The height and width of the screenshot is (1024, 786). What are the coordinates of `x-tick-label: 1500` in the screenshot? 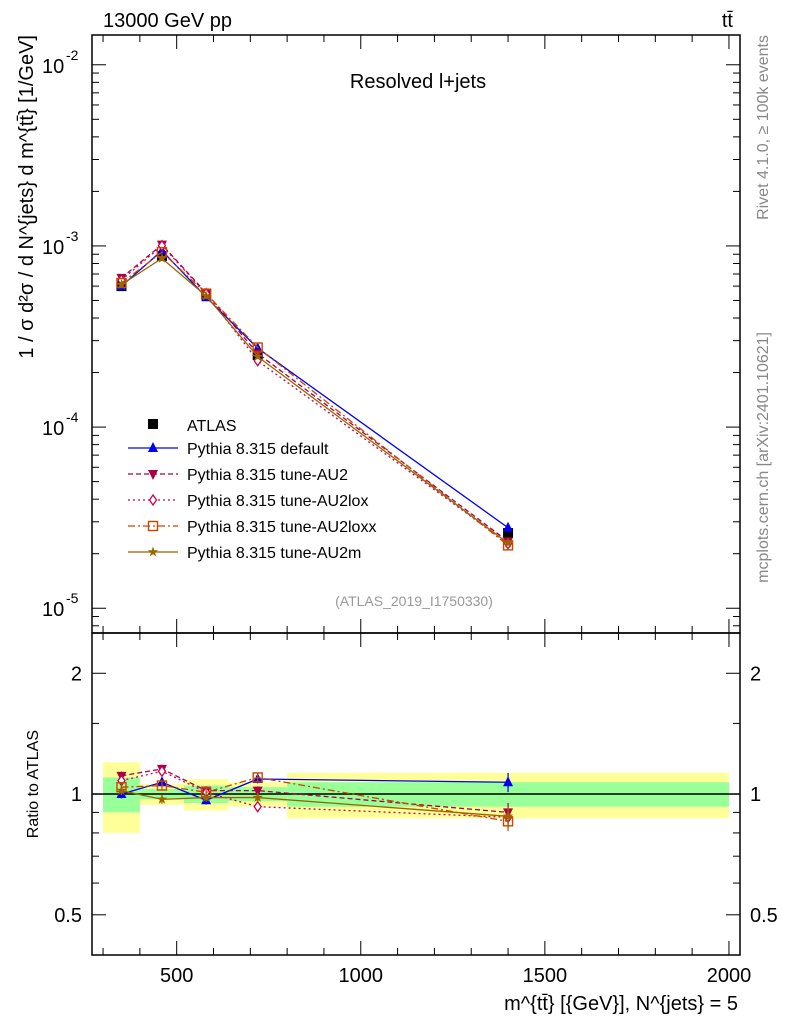 It's located at (545, 976).